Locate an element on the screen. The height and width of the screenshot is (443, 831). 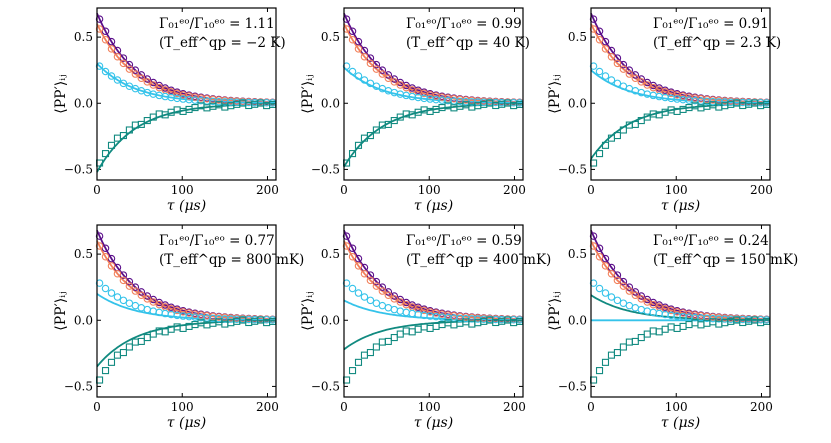
ratio-annotation: Γ₀₁ᵉᵒ/Γ₁₀ᵉᵒ = 1.11 is located at coordinates (217, 24).